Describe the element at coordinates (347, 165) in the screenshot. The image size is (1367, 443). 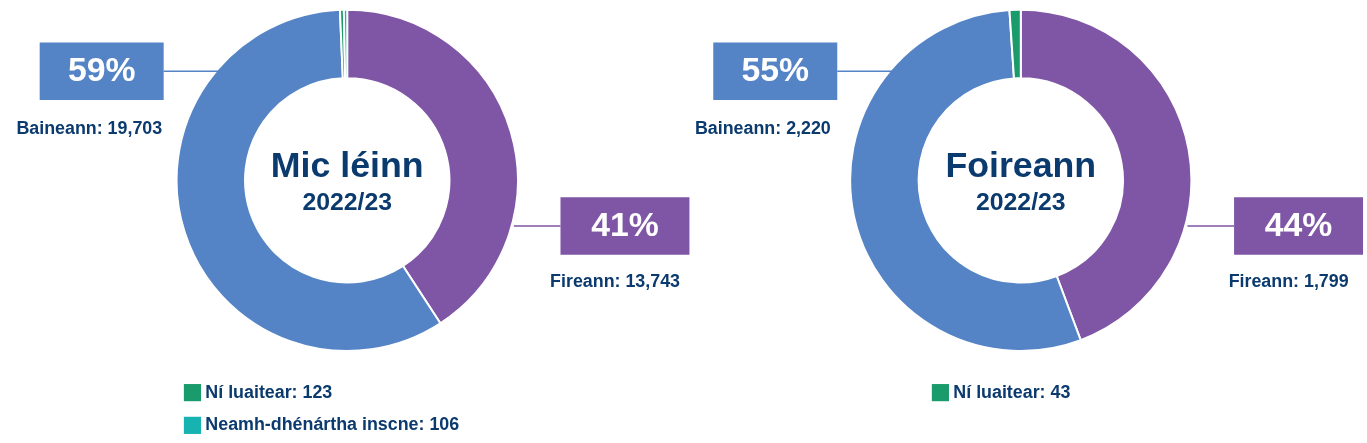
I see `text: Mic léinn` at that location.